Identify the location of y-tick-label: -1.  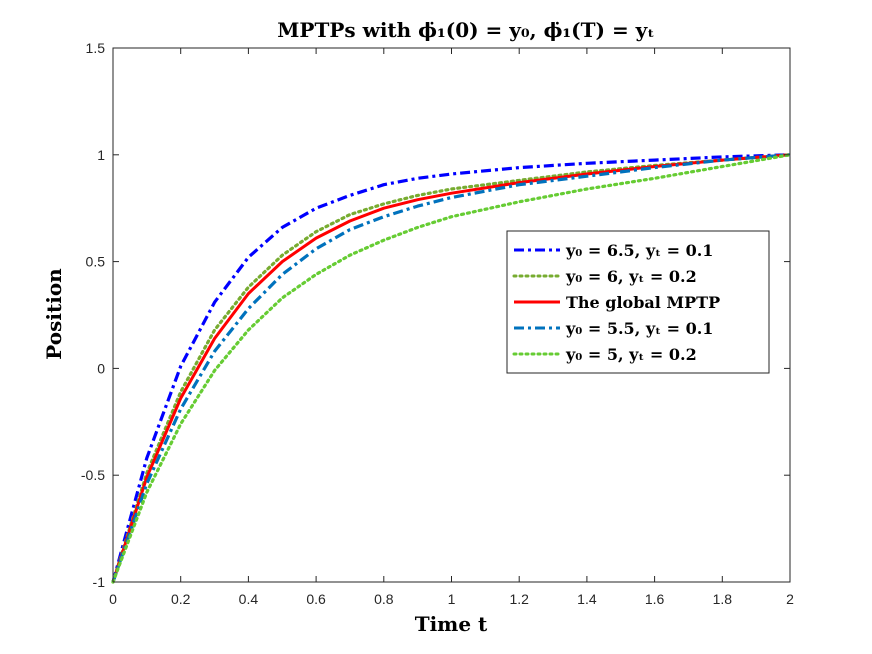
(99, 582).